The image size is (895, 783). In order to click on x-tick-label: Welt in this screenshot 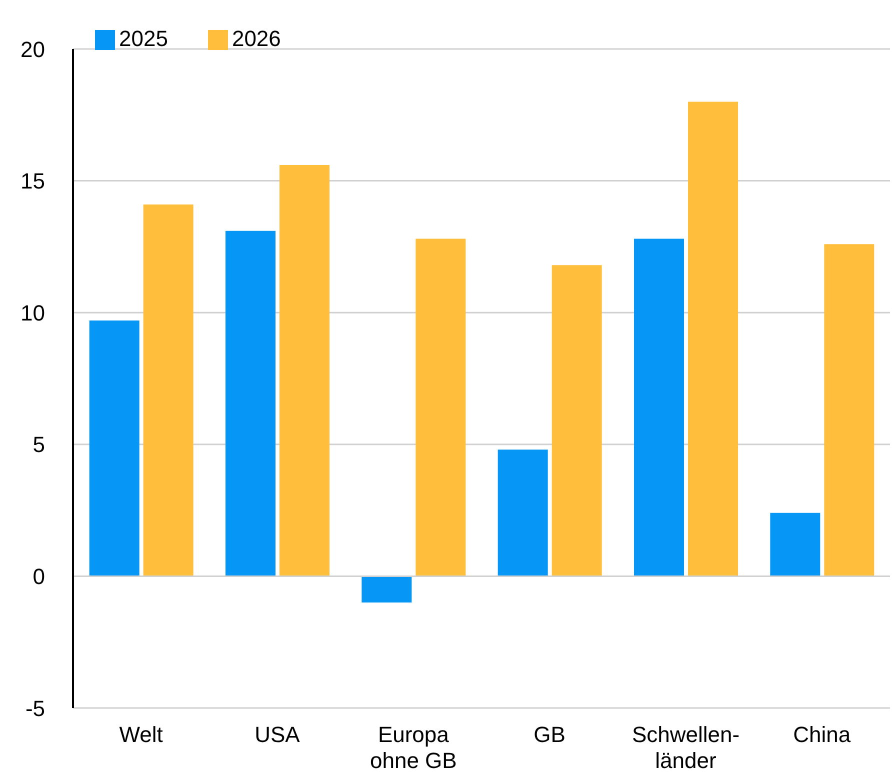, I will do `click(141, 734)`.